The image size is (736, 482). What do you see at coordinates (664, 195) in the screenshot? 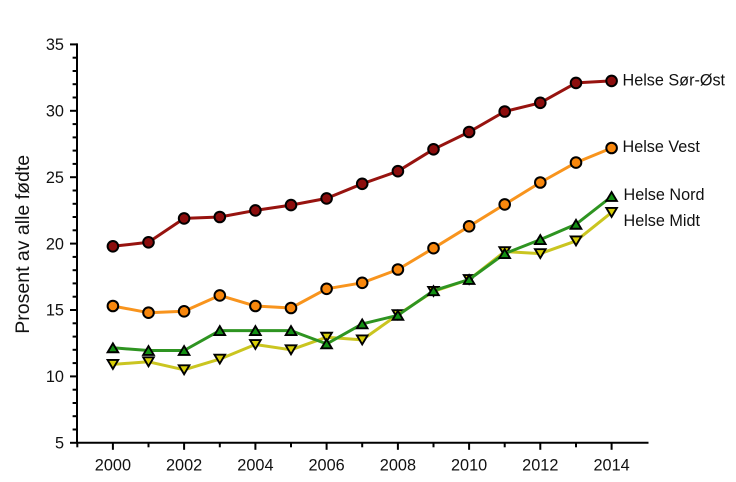
I see `svg-text: Helse Nord` at bounding box center [664, 195].